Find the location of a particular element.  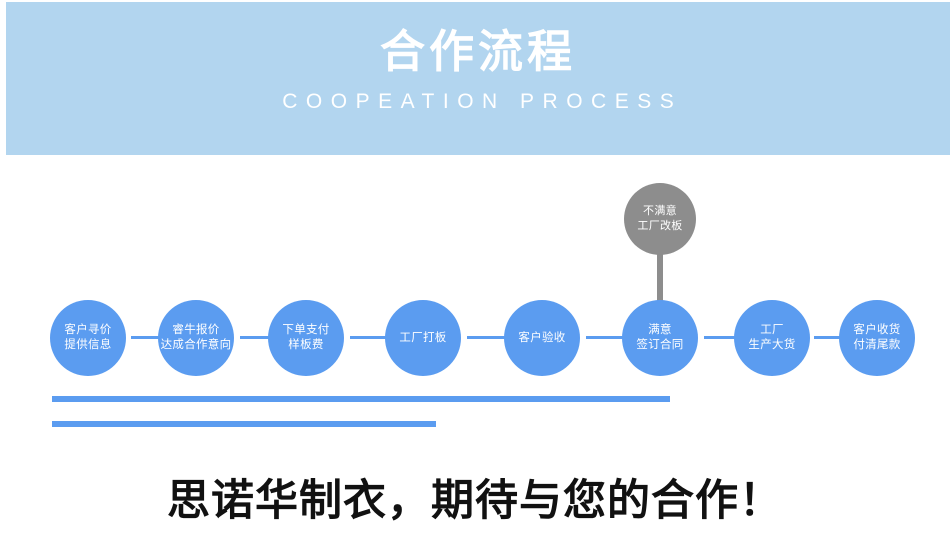

flow-node-step-1-line2: 提供信息 is located at coordinates (88, 345).